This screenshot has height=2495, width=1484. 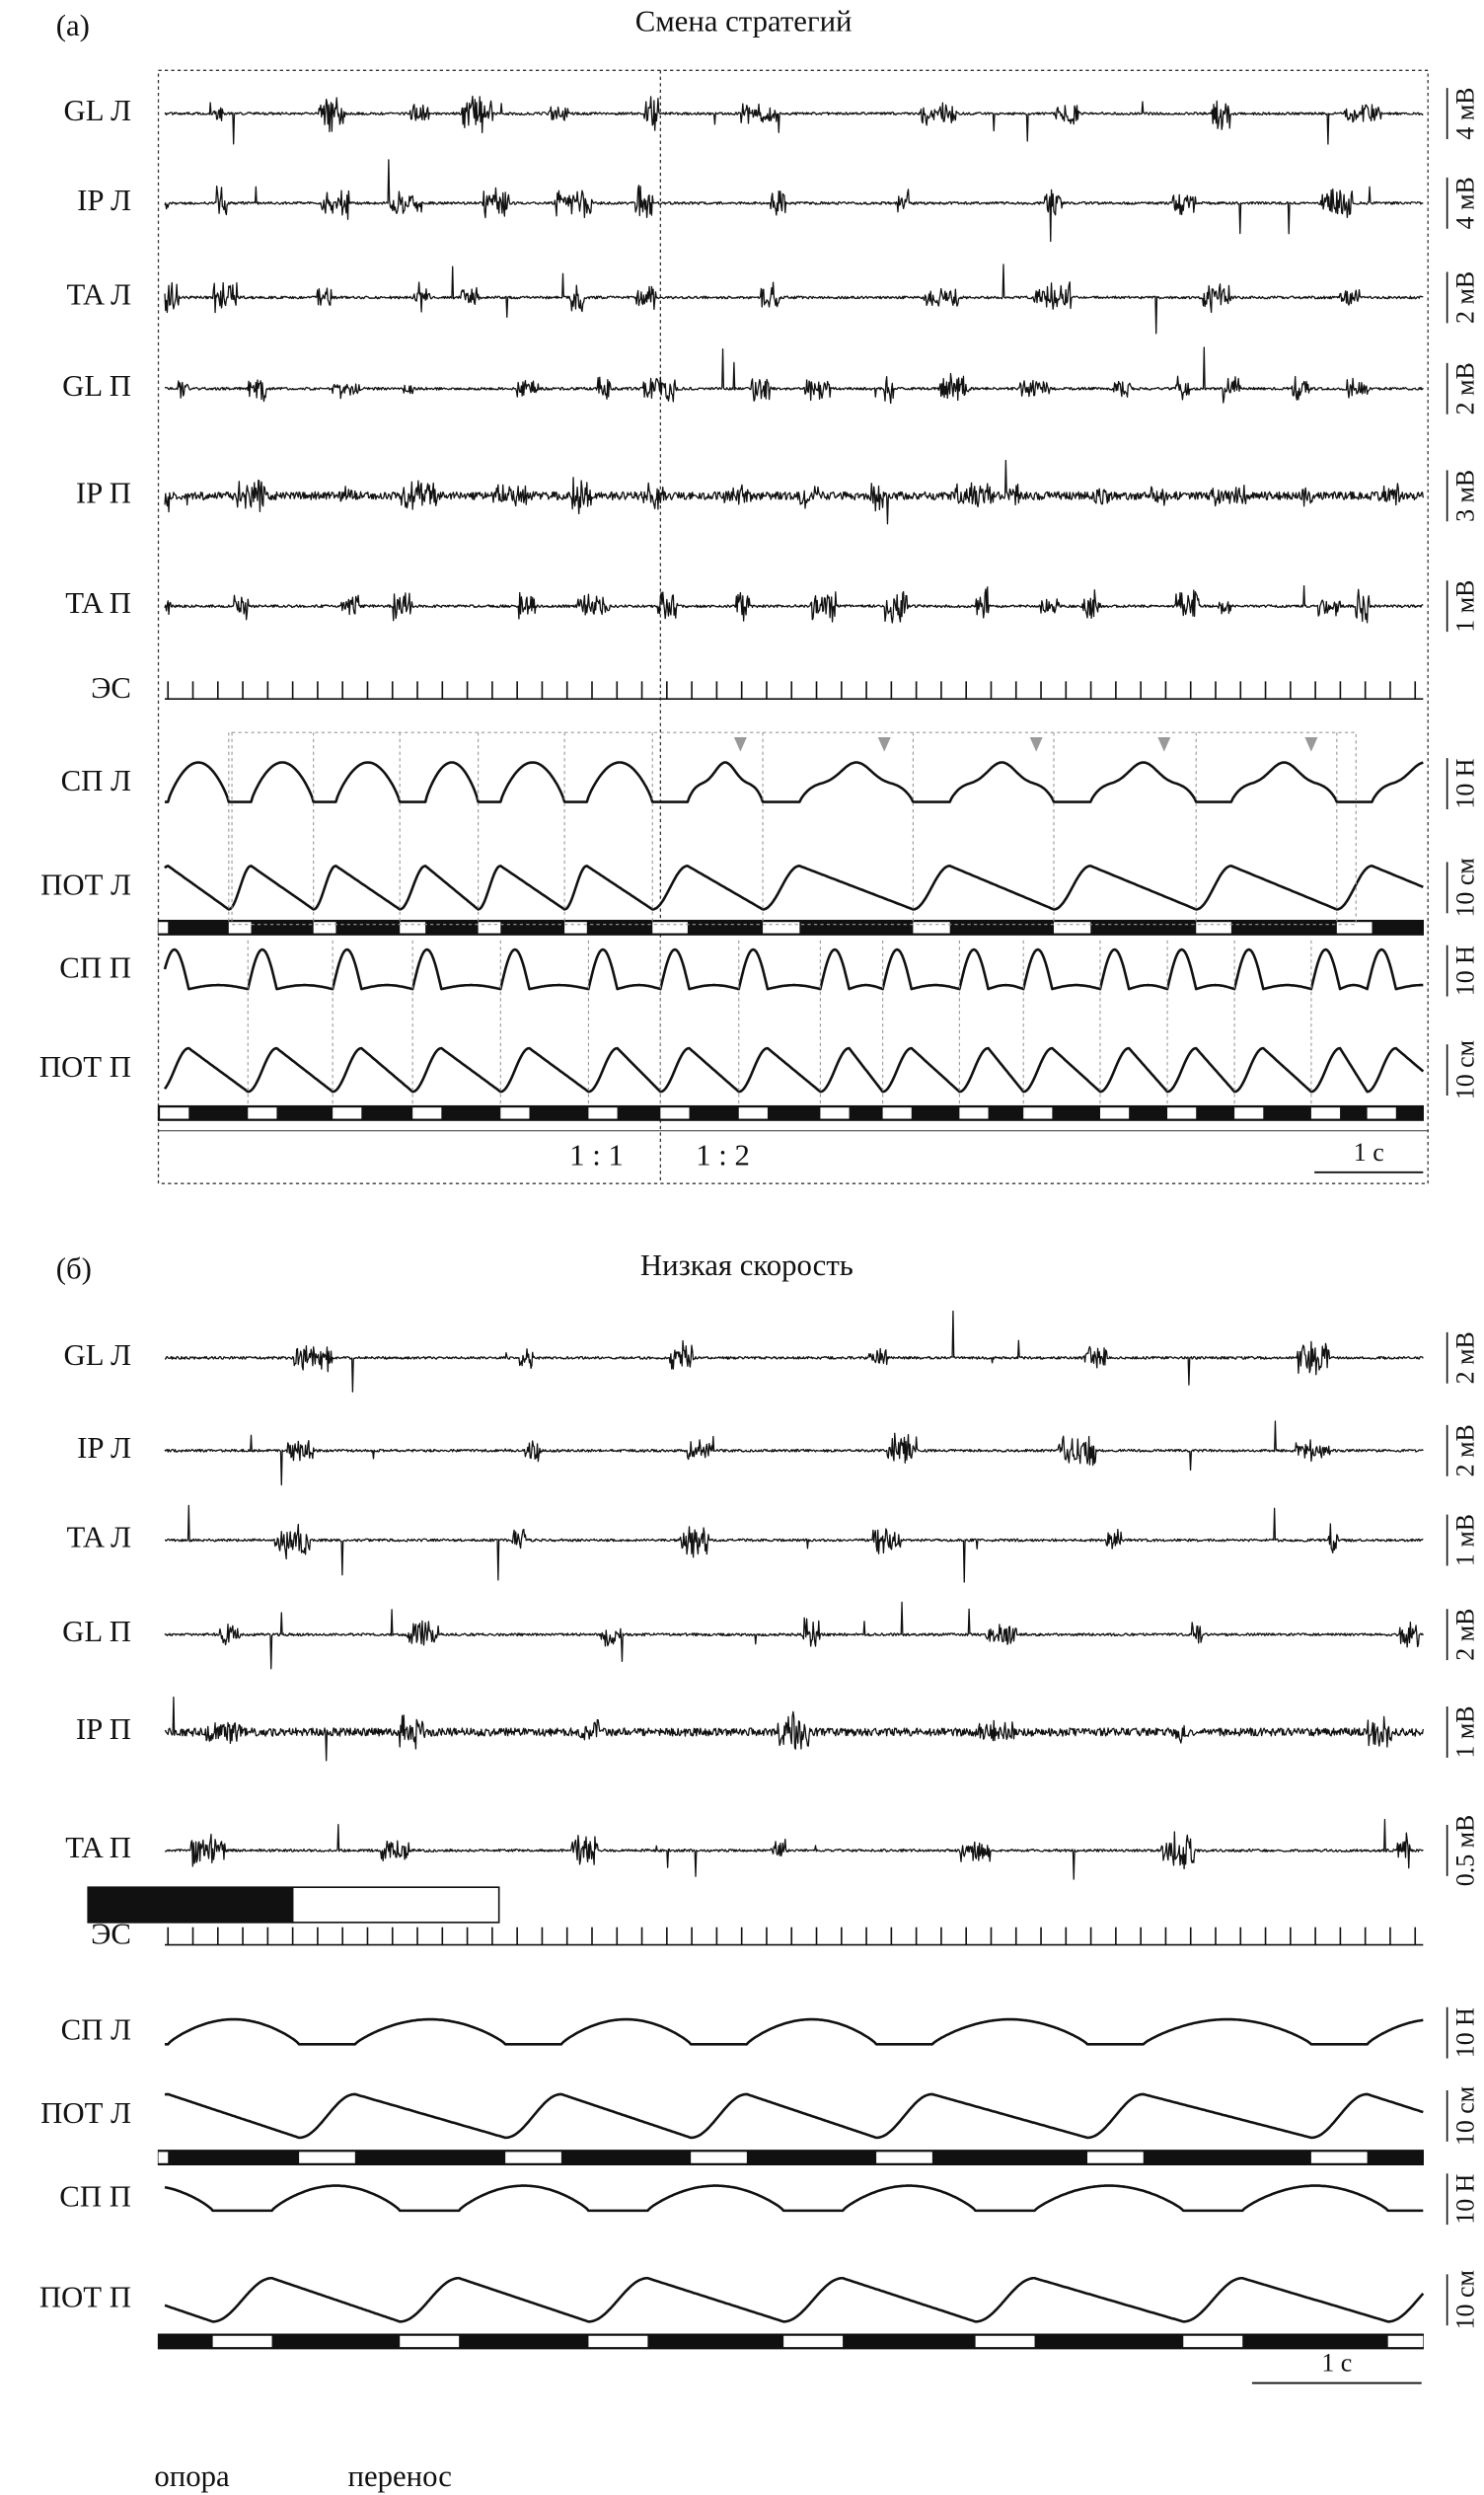 I want to click on panel-label: (б), so click(x=74, y=1268).